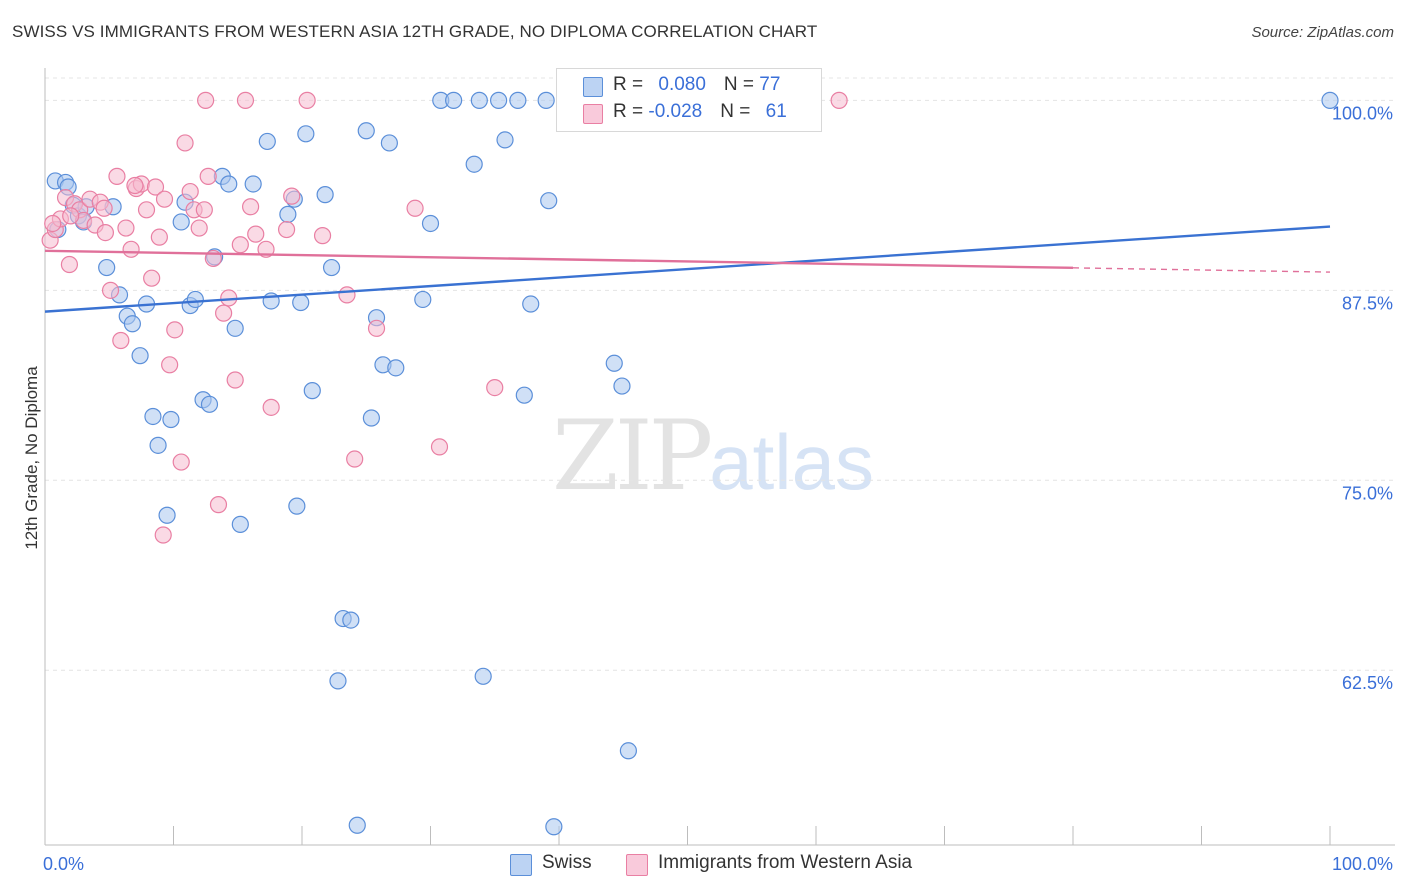 The width and height of the screenshot is (1406, 892). What do you see at coordinates (1367, 303) in the screenshot?
I see `y-tick-label: 87.5%` at bounding box center [1367, 303].